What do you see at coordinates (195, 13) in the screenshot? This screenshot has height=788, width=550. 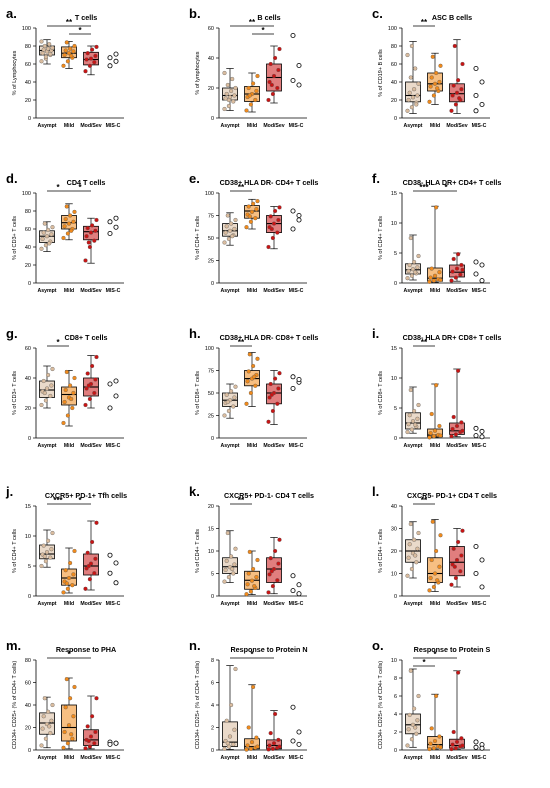 I see `panel-label: b.` at bounding box center [195, 13].